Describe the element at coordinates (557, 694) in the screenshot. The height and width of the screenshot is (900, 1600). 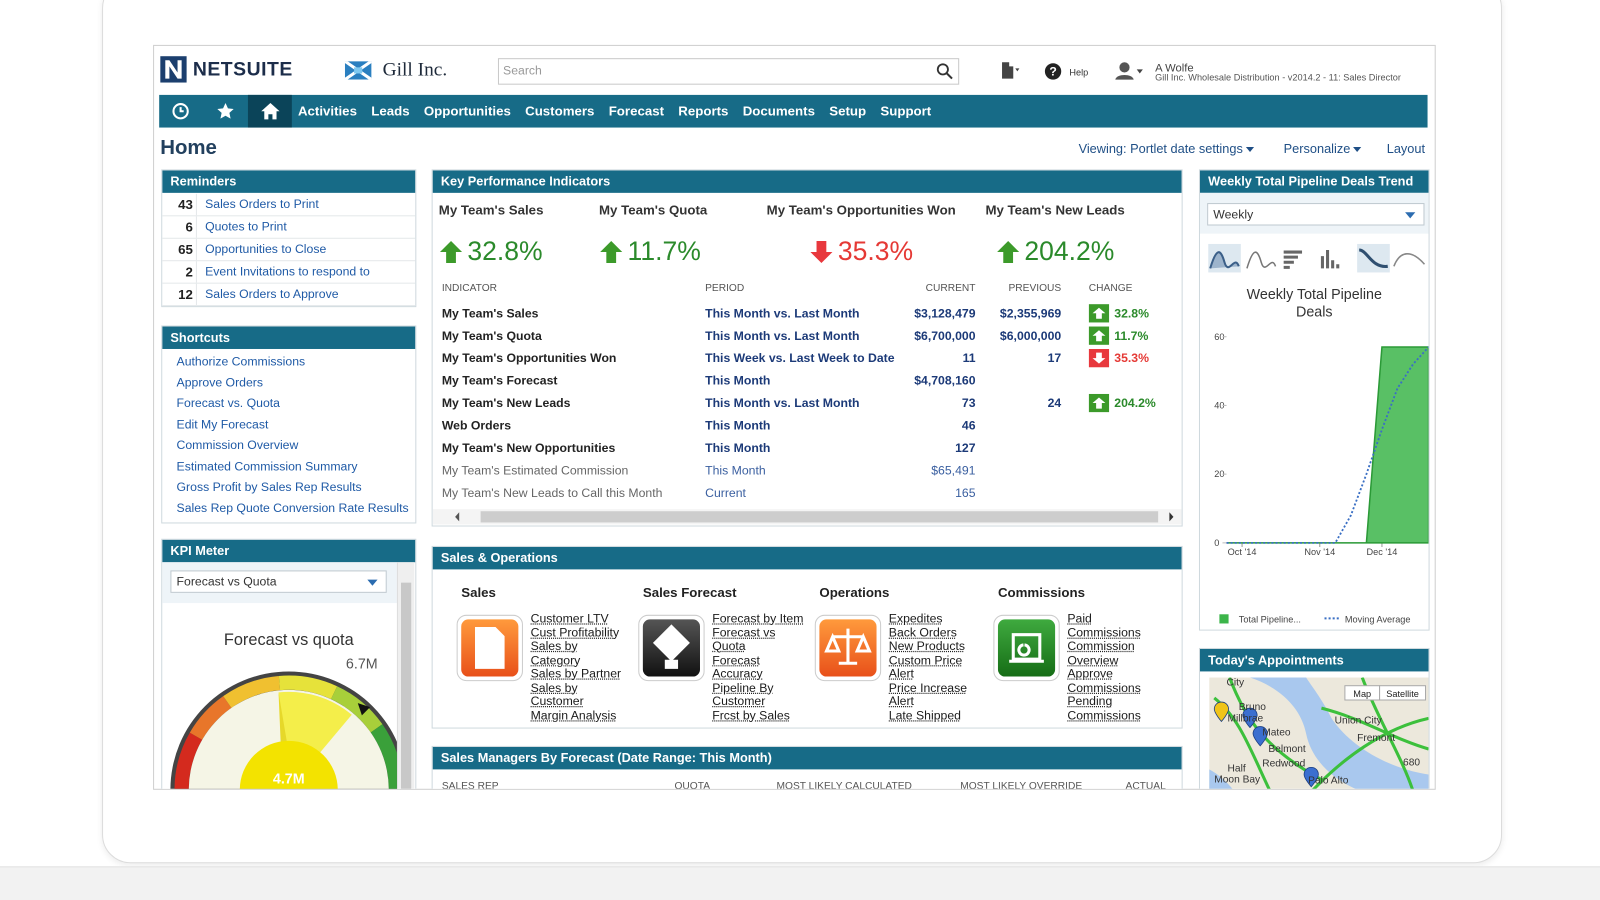
I see `group-link: Sales by Customer` at that location.